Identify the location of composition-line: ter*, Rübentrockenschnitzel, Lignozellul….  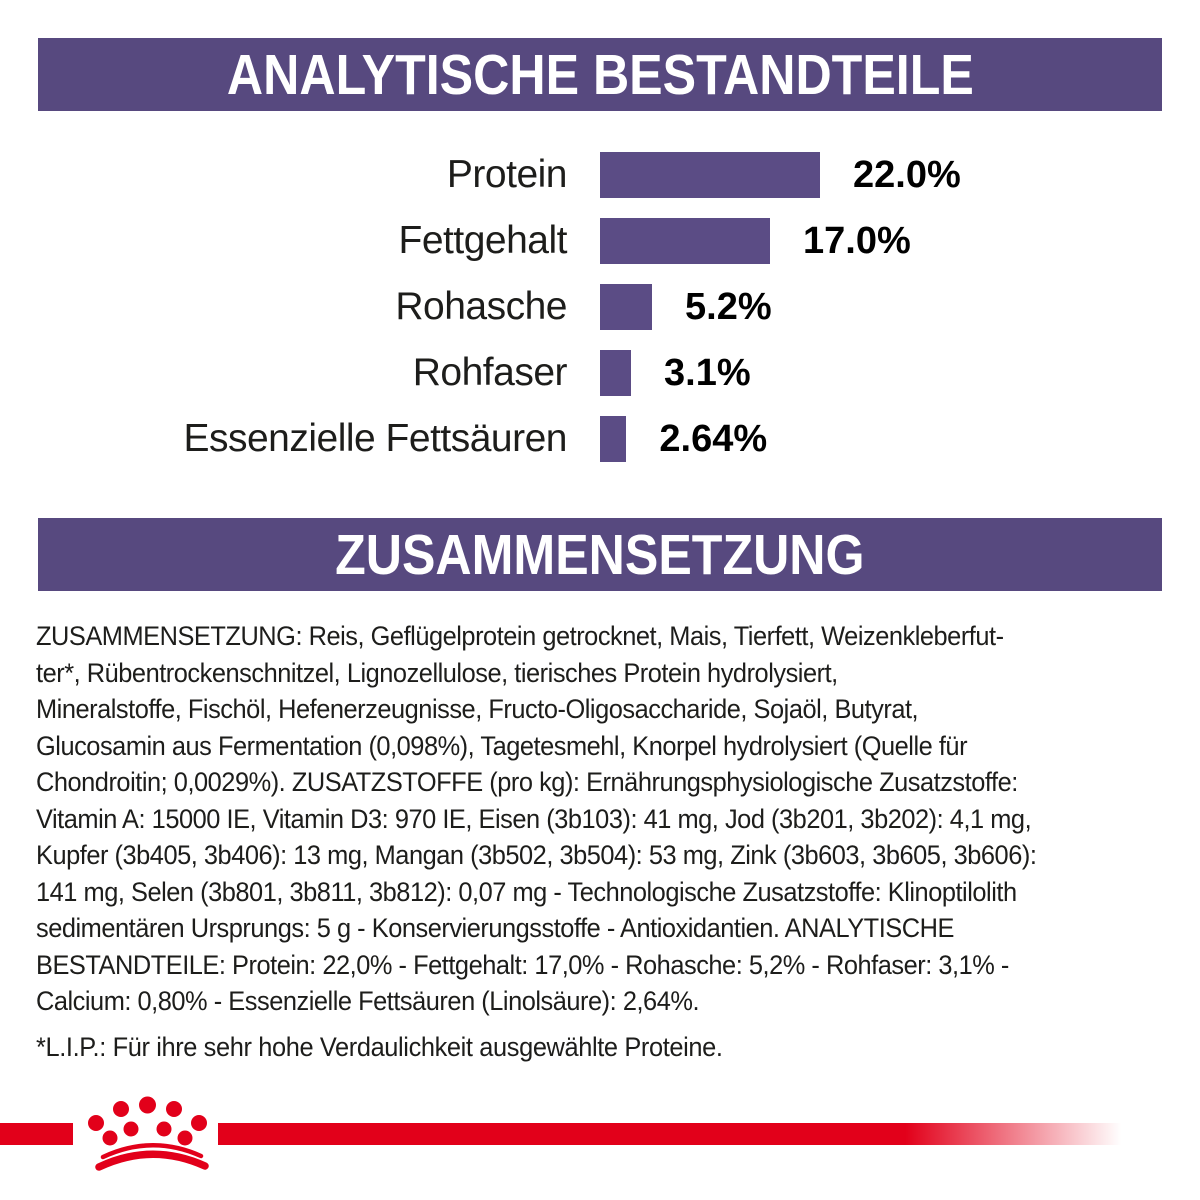
(437, 672).